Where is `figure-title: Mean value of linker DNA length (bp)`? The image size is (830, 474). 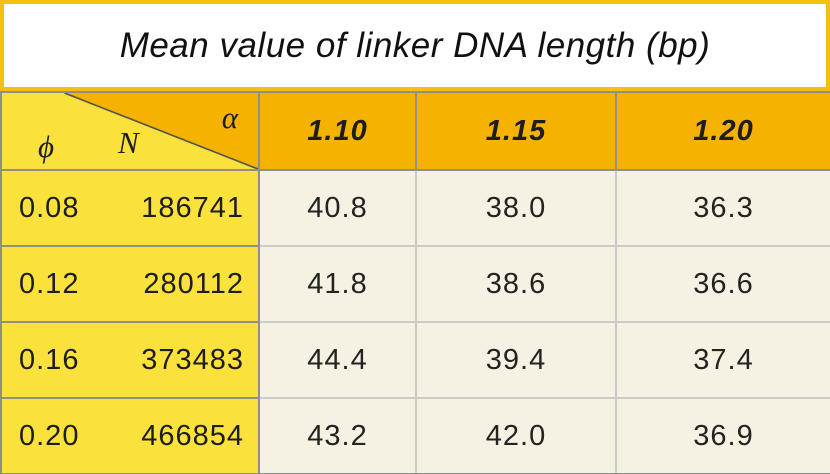
figure-title: Mean value of linker DNA length (bp) is located at coordinates (415, 45).